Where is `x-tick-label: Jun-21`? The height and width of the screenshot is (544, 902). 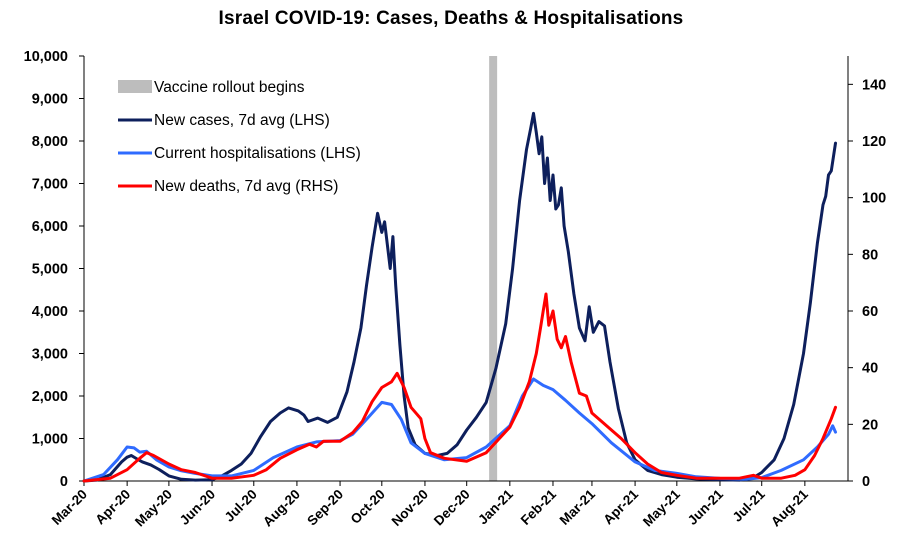 x-tick-label: Jun-21 is located at coordinates (706, 507).